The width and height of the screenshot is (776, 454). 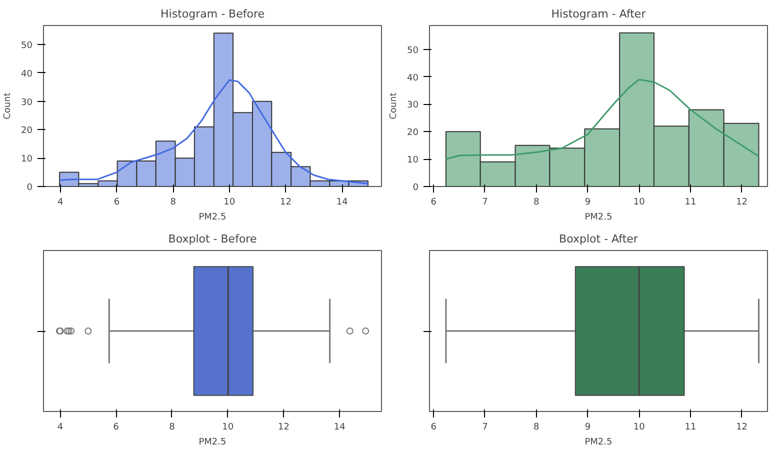 What do you see at coordinates (598, 239) in the screenshot?
I see `chart-title: Boxplot - After` at bounding box center [598, 239].